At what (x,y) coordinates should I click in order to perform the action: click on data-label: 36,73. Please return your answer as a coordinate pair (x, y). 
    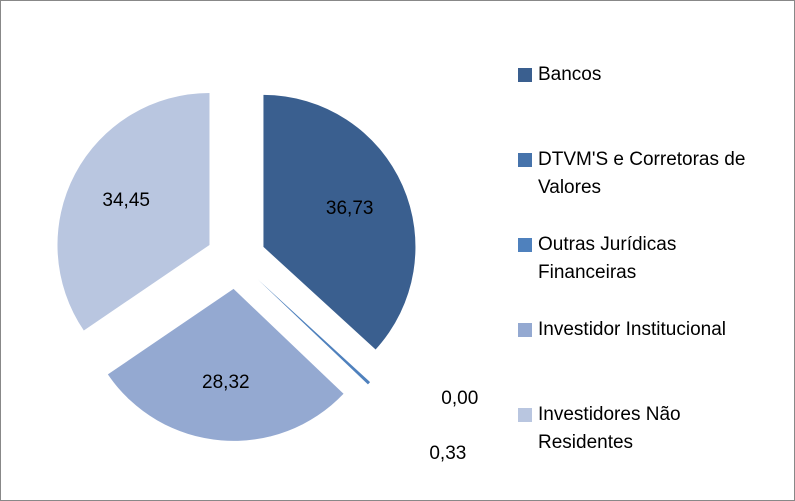
    Looking at the image, I should click on (350, 208).